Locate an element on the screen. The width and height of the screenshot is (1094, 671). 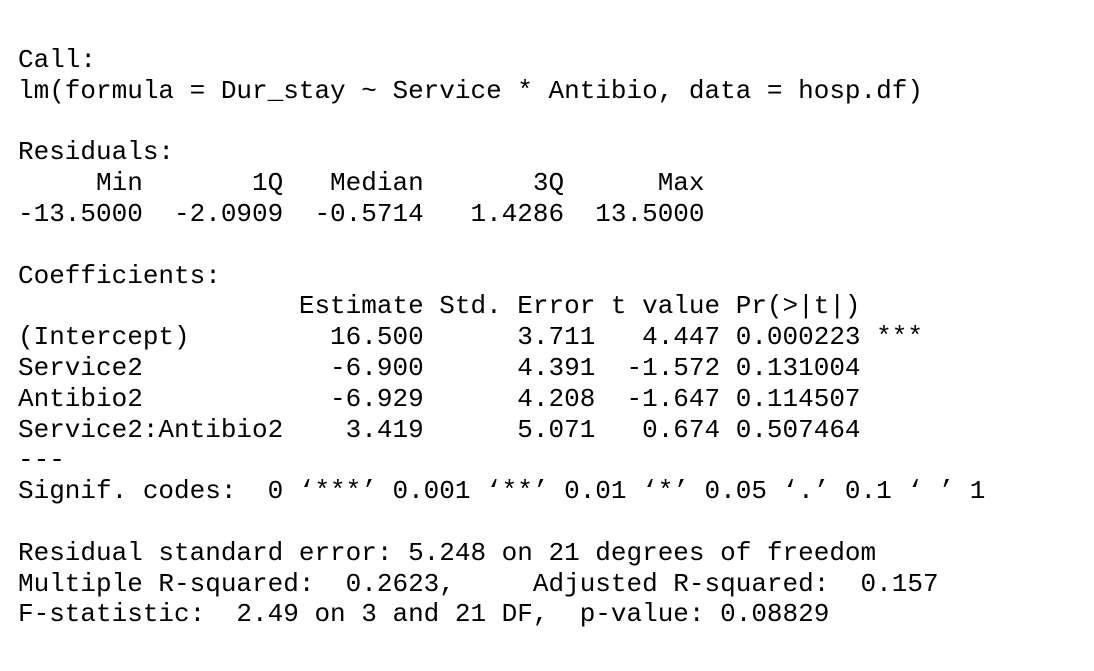
output-line: Service2 -6.900 4.391 -1.572 0.131004 is located at coordinates (439, 367).